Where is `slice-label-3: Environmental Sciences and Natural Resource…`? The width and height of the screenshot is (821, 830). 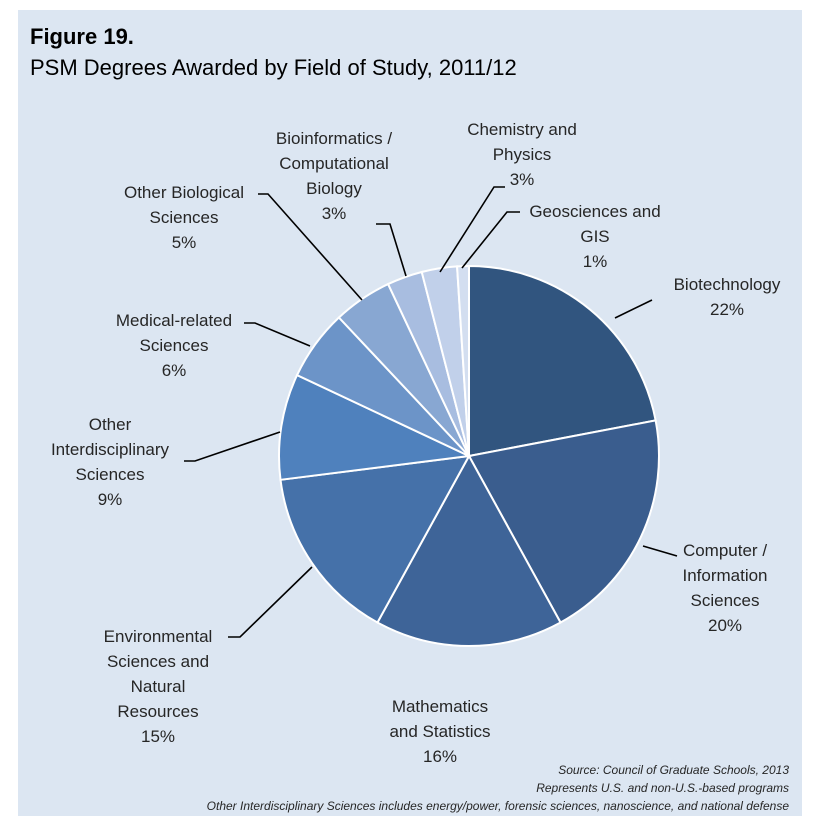
slice-label-3: Environmental Sciences and Natural Resource… is located at coordinates (158, 686).